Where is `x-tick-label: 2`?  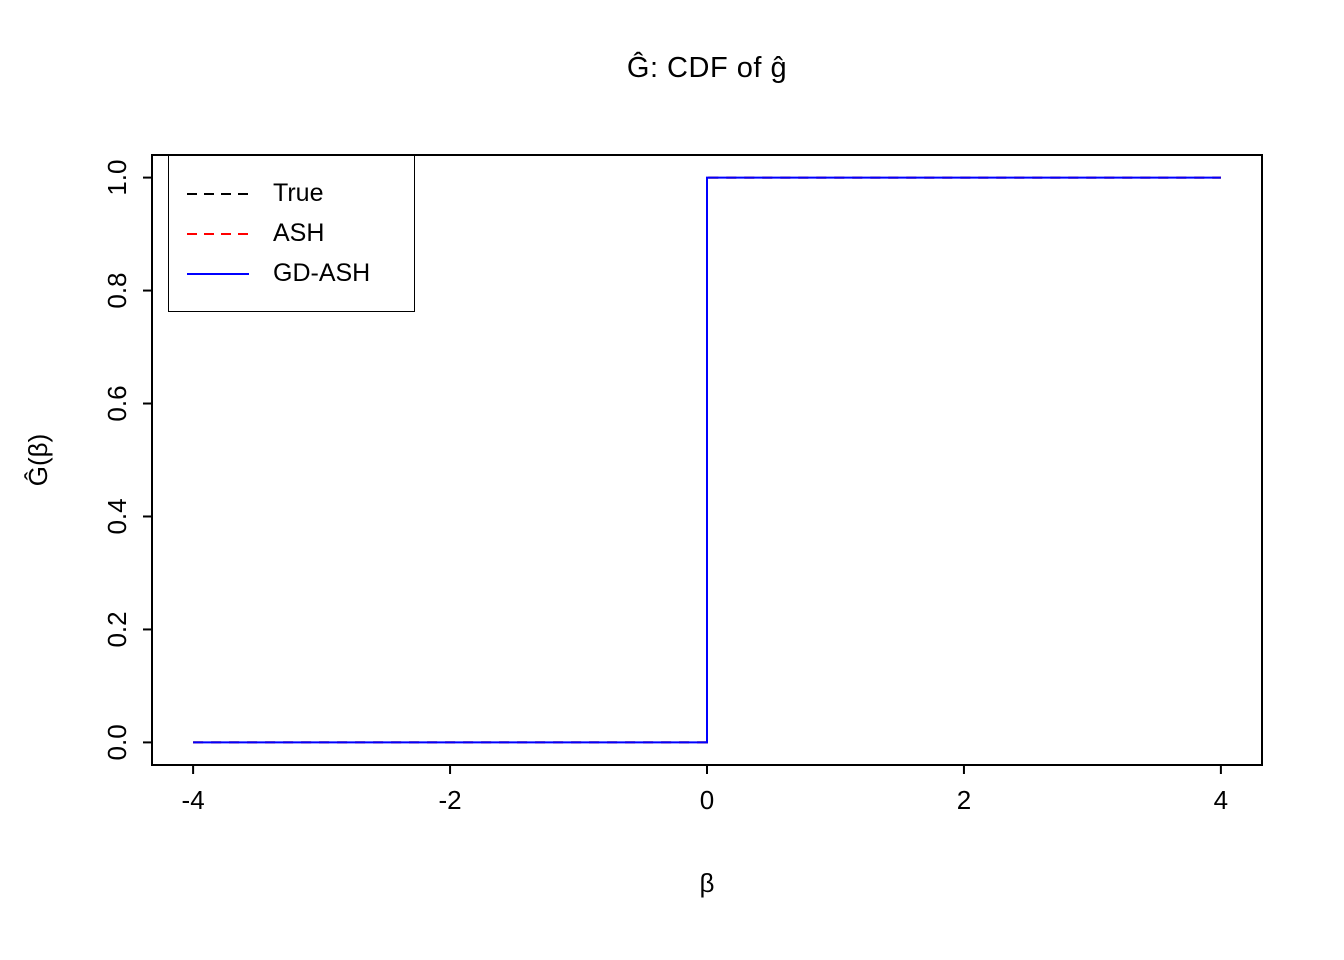
x-tick-label: 2 is located at coordinates (964, 800).